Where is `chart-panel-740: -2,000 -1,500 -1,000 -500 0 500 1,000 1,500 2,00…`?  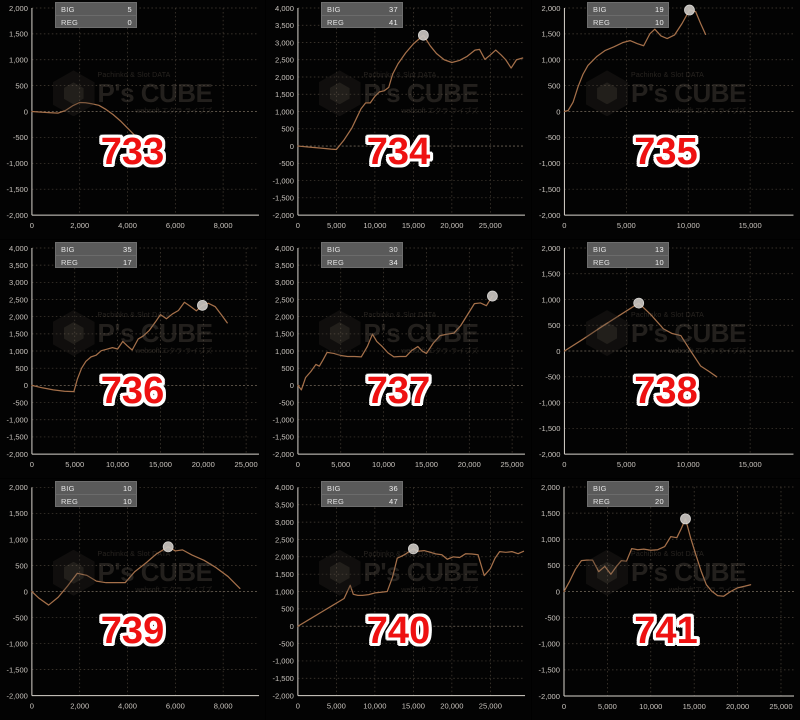
chart-panel-740: -2,000 -1,500 -1,000 -500 0 500 1,000 1,500 2,00… is located at coordinates (399, 599).